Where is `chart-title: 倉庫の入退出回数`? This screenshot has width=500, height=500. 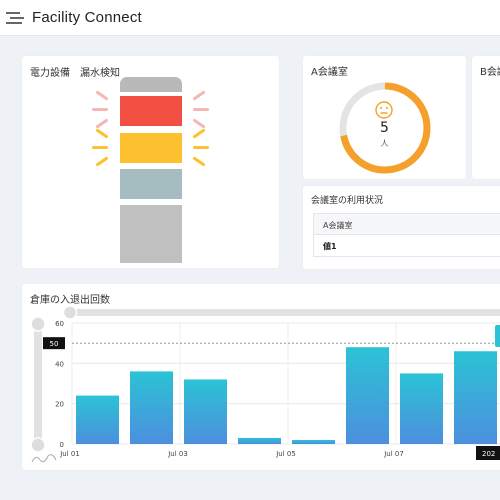
chart-title: 倉庫の入退出回数 is located at coordinates (70, 300).